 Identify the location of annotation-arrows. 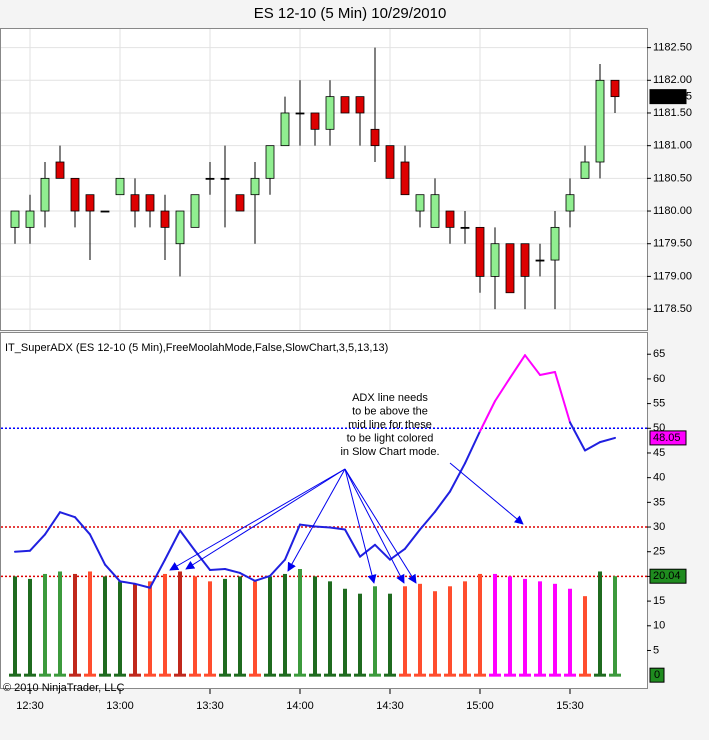
(346, 523).